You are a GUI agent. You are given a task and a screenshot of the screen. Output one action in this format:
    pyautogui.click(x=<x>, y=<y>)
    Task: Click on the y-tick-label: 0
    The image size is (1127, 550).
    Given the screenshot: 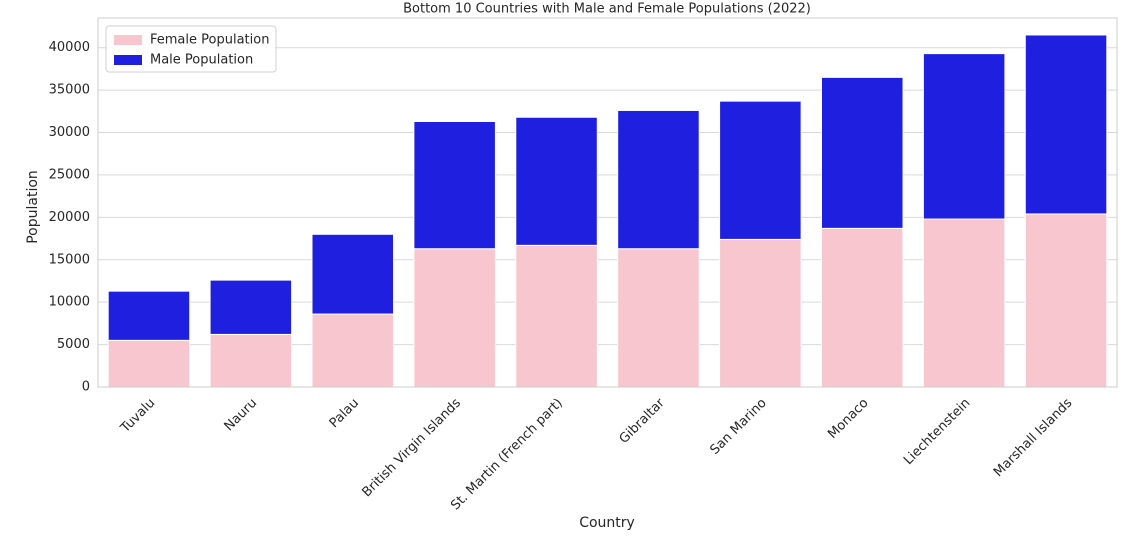 What is the action you would take?
    pyautogui.click(x=86, y=387)
    